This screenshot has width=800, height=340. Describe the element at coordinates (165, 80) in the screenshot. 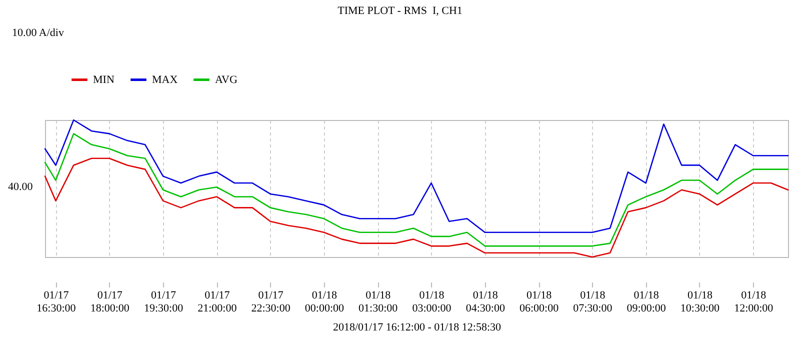

I see `legend-label: MAX` at that location.